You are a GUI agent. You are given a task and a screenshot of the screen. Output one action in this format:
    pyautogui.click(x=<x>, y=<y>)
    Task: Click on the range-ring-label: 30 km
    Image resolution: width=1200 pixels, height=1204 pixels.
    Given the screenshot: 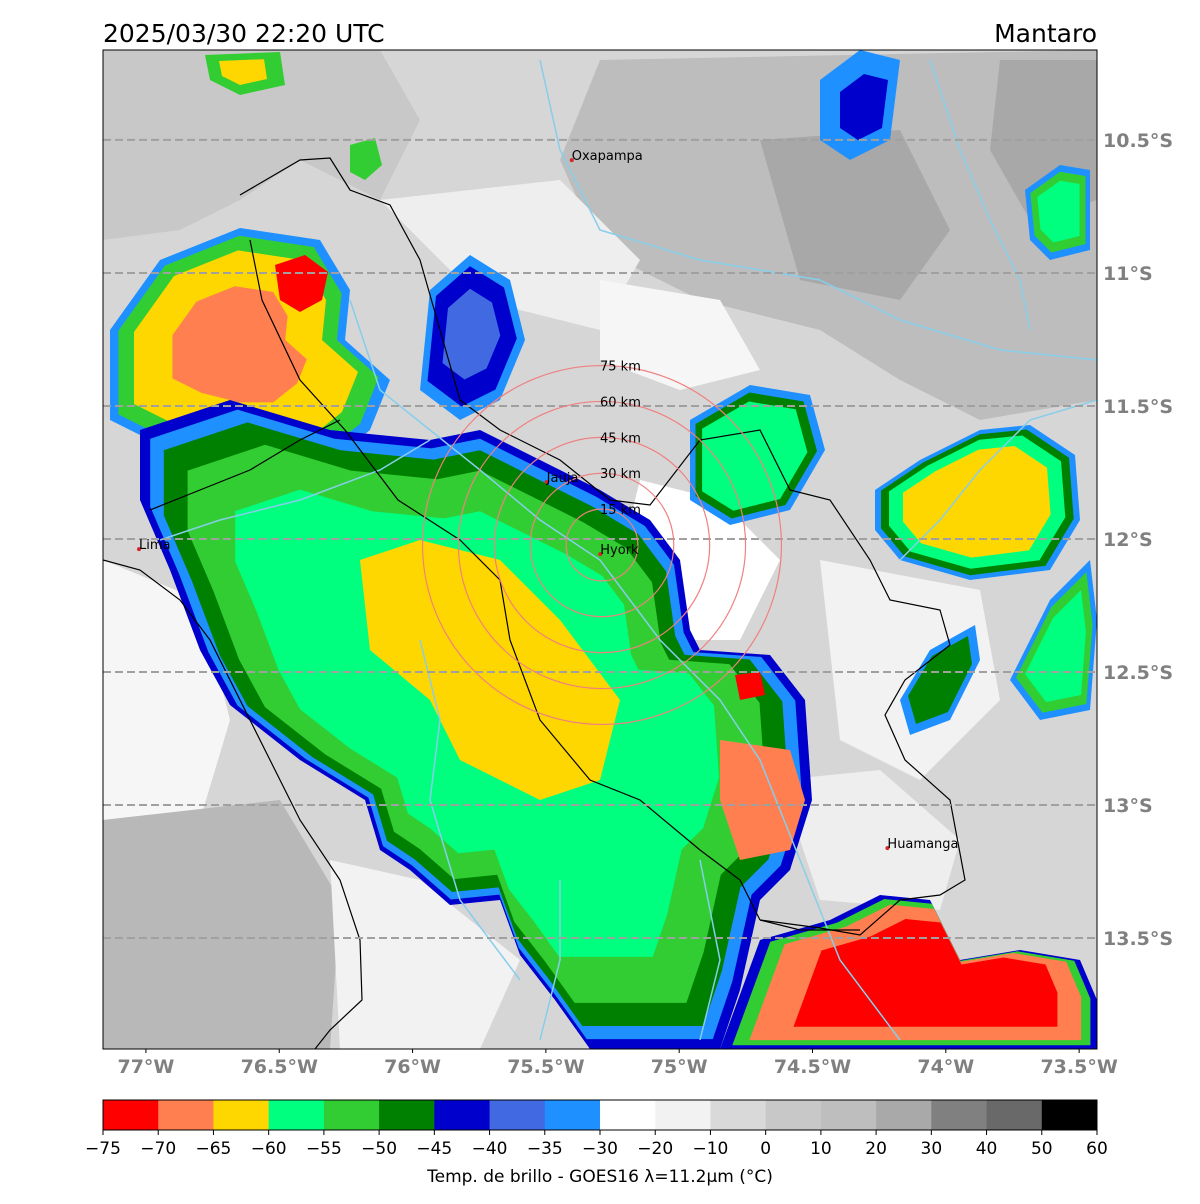 What is the action you would take?
    pyautogui.click(x=620, y=474)
    